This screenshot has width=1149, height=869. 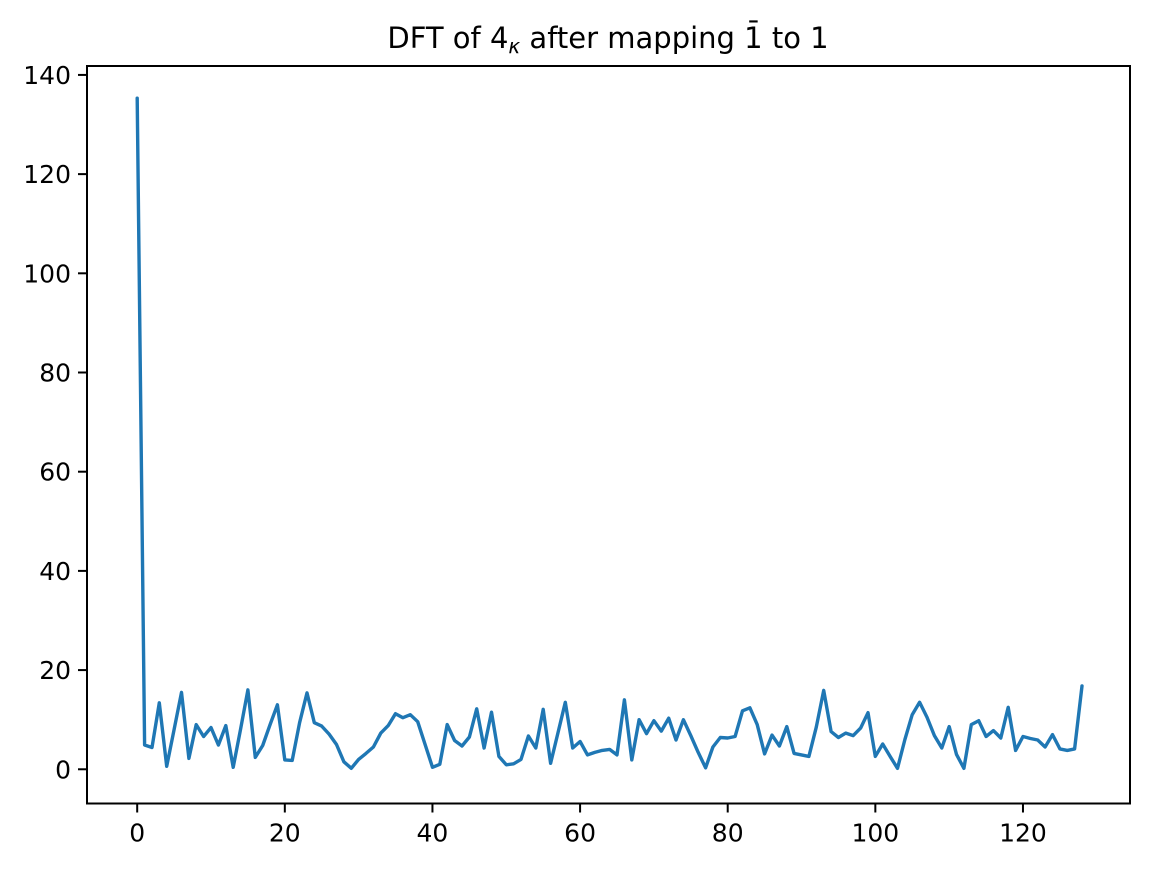 I want to click on x-tick-label: 100, so click(x=875, y=833).